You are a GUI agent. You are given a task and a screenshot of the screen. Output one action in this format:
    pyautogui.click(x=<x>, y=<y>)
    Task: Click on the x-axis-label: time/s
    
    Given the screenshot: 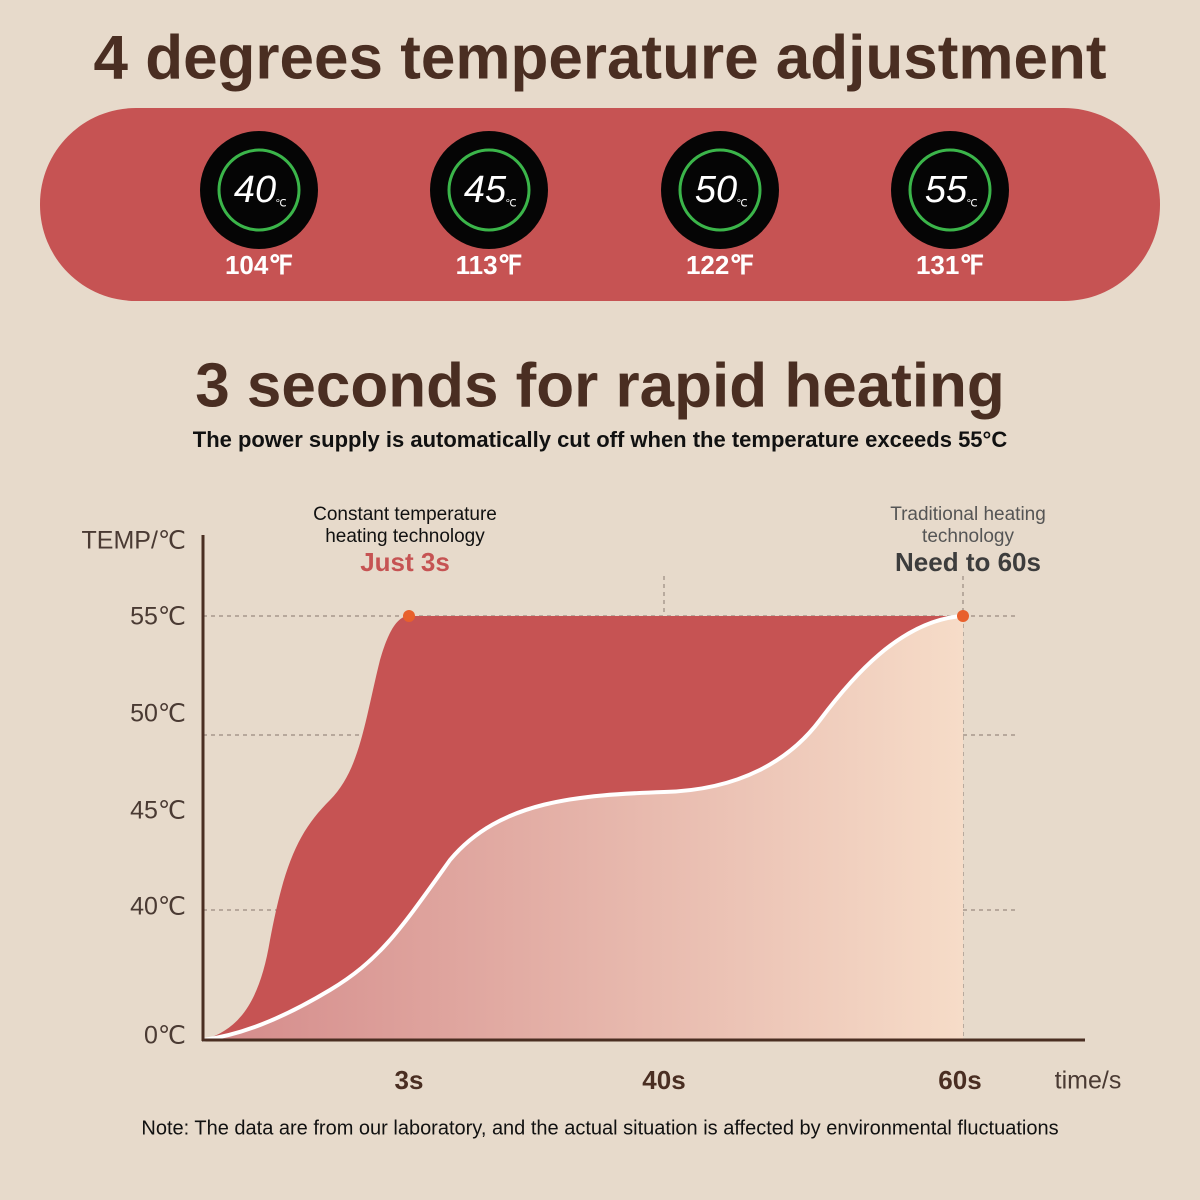 What is the action you would take?
    pyautogui.click(x=1088, y=1081)
    